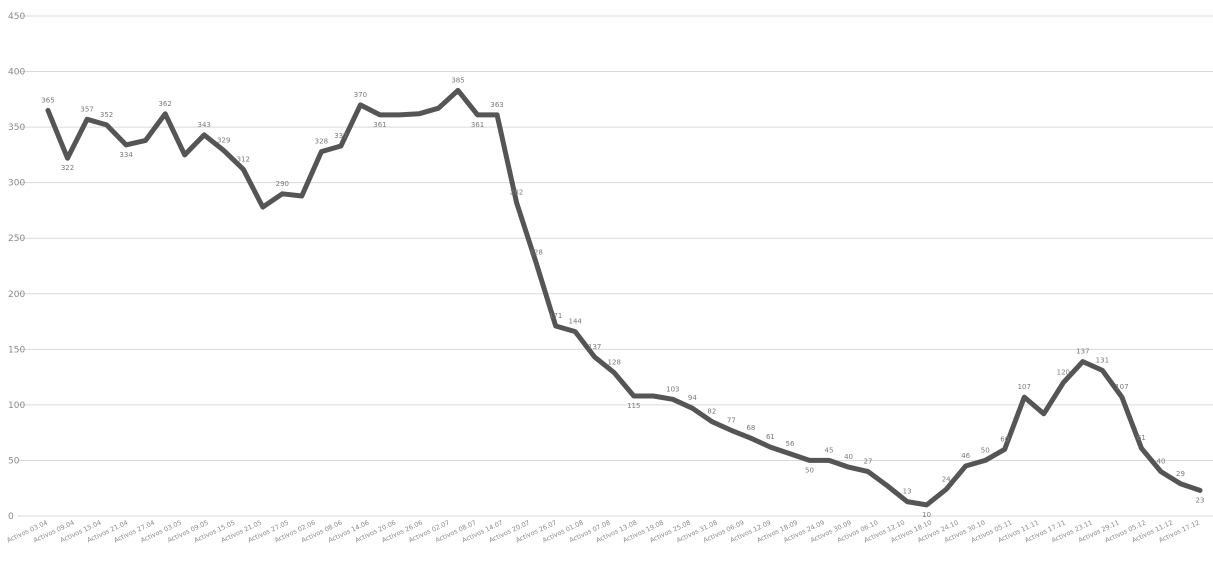  I want to click on y-tick-label: 150, so click(16, 350).